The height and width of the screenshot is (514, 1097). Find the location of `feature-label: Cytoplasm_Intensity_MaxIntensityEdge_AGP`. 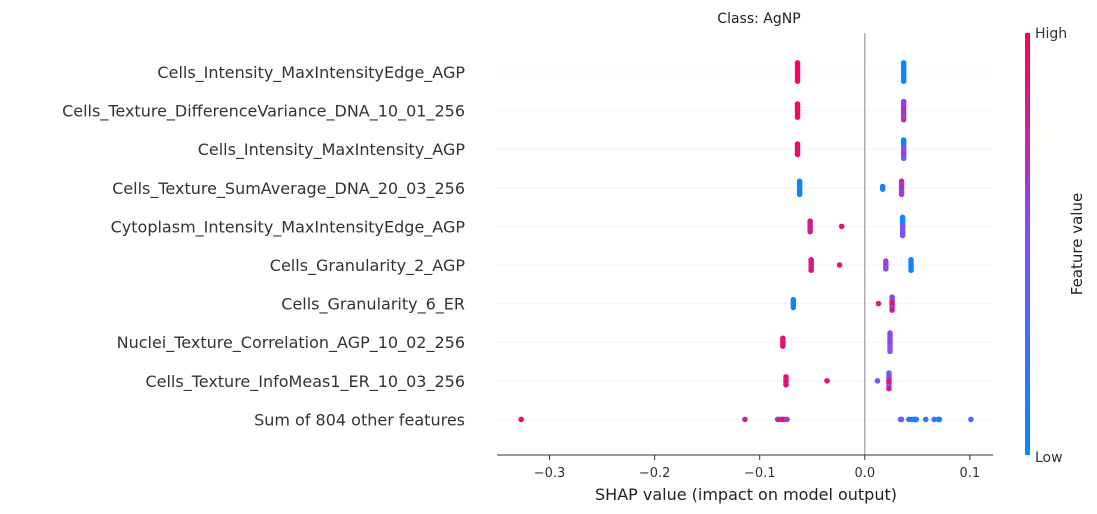

feature-label: Cytoplasm_Intensity_MaxIntensityEdge_AGP is located at coordinates (288, 227).